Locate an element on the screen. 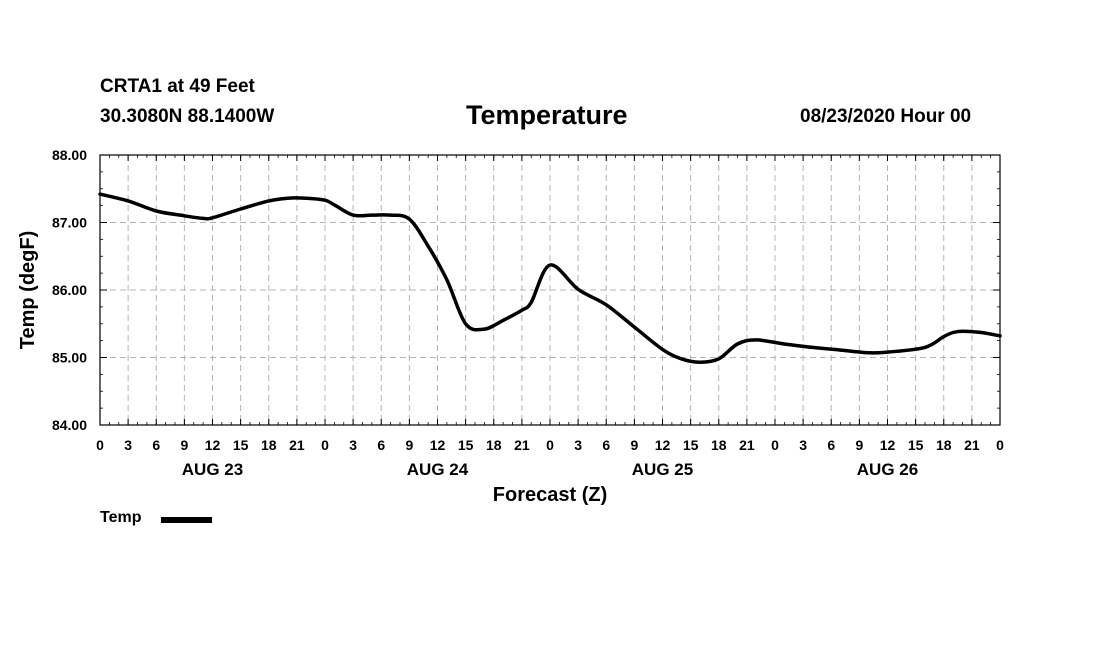 The width and height of the screenshot is (1100, 650). forecast-datetime: 08/23/2020 Hour 00 is located at coordinates (886, 116).